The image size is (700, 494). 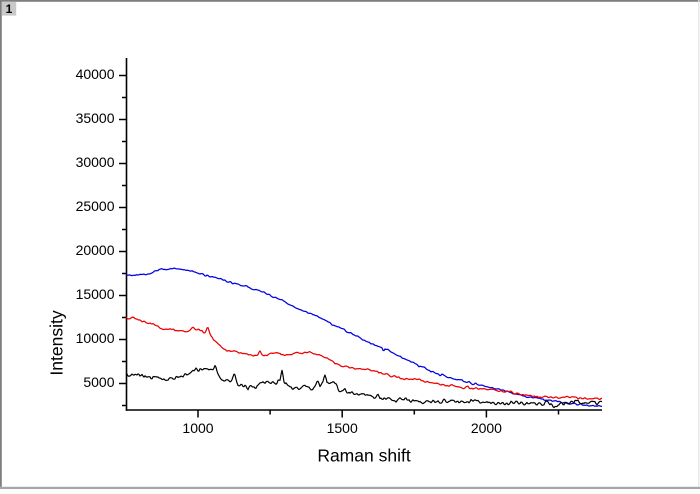 What do you see at coordinates (98, 382) in the screenshot?
I see `svg-text: 5000` at bounding box center [98, 382].